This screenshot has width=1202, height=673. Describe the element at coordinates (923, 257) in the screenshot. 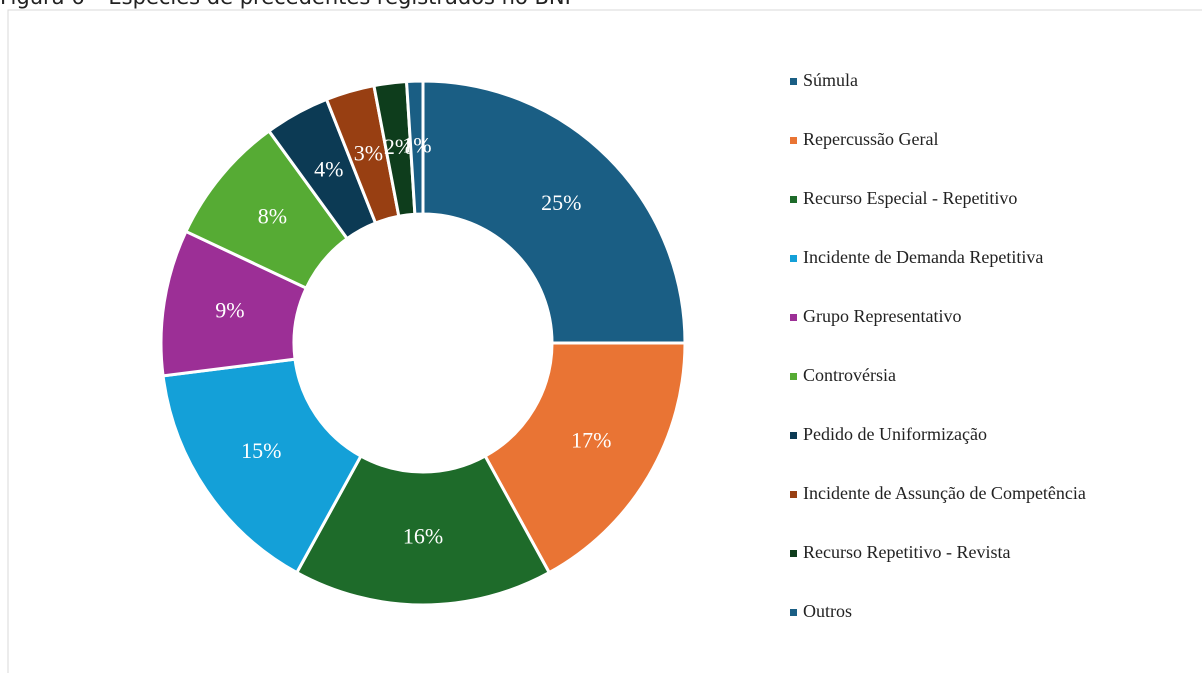

I see `legend-label: Incidente de Demanda Repetitiva` at that location.